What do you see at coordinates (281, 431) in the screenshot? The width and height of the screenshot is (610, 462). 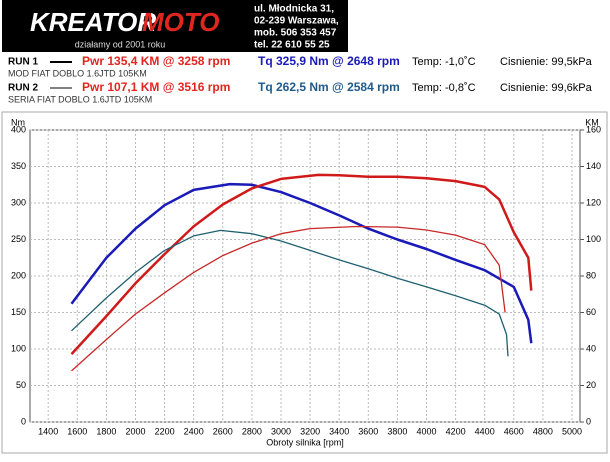 I see `x-tick-label: 3000` at bounding box center [281, 431].